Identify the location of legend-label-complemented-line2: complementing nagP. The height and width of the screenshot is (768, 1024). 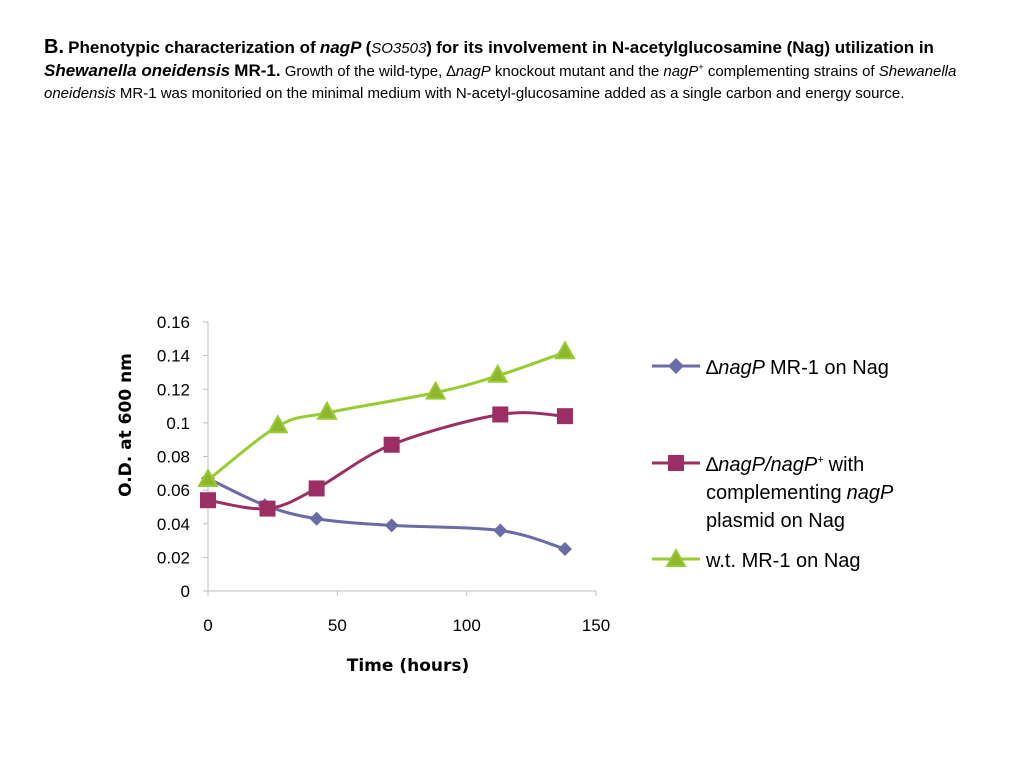
(800, 493).